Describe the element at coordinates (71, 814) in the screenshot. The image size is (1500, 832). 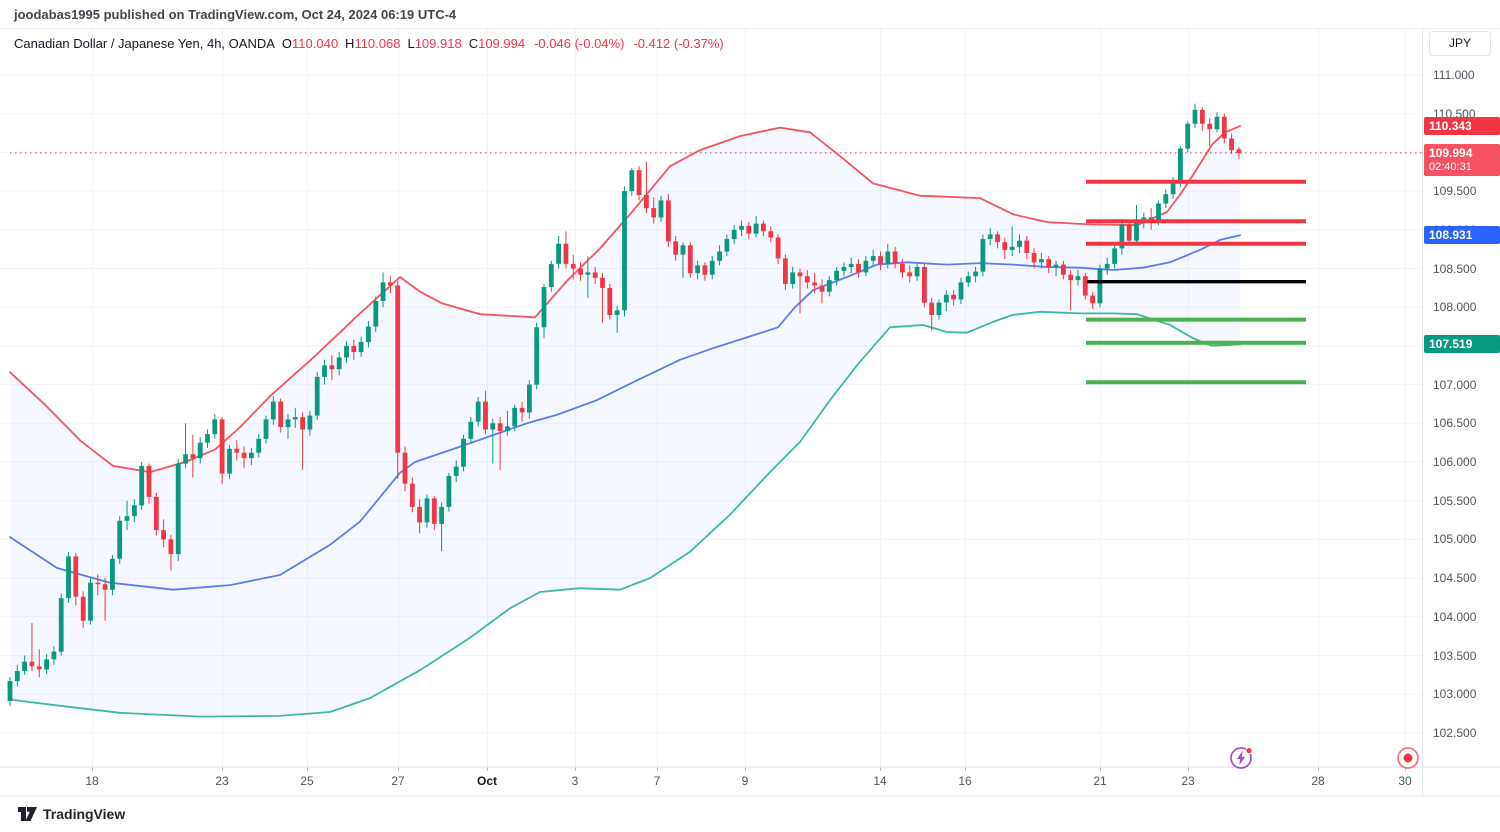
I see `tradingview-logo: TradingView` at that location.